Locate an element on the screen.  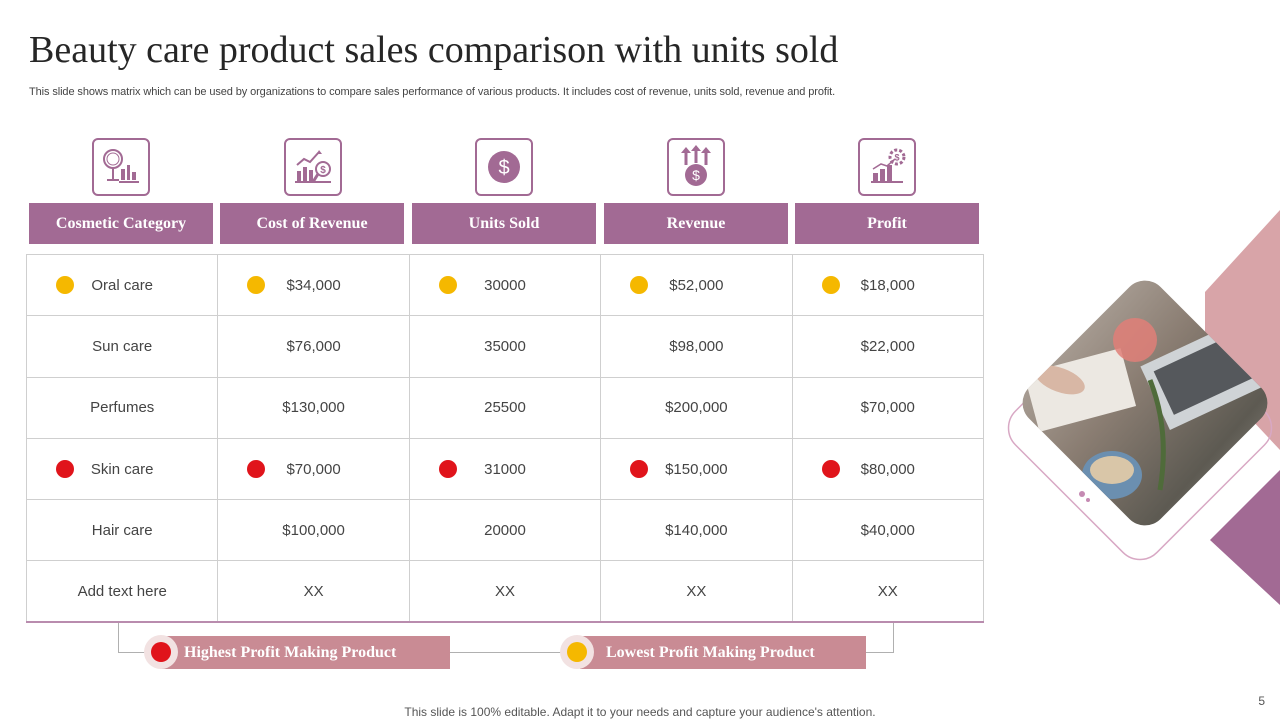
legend-red-marker is located at coordinates (161, 652).